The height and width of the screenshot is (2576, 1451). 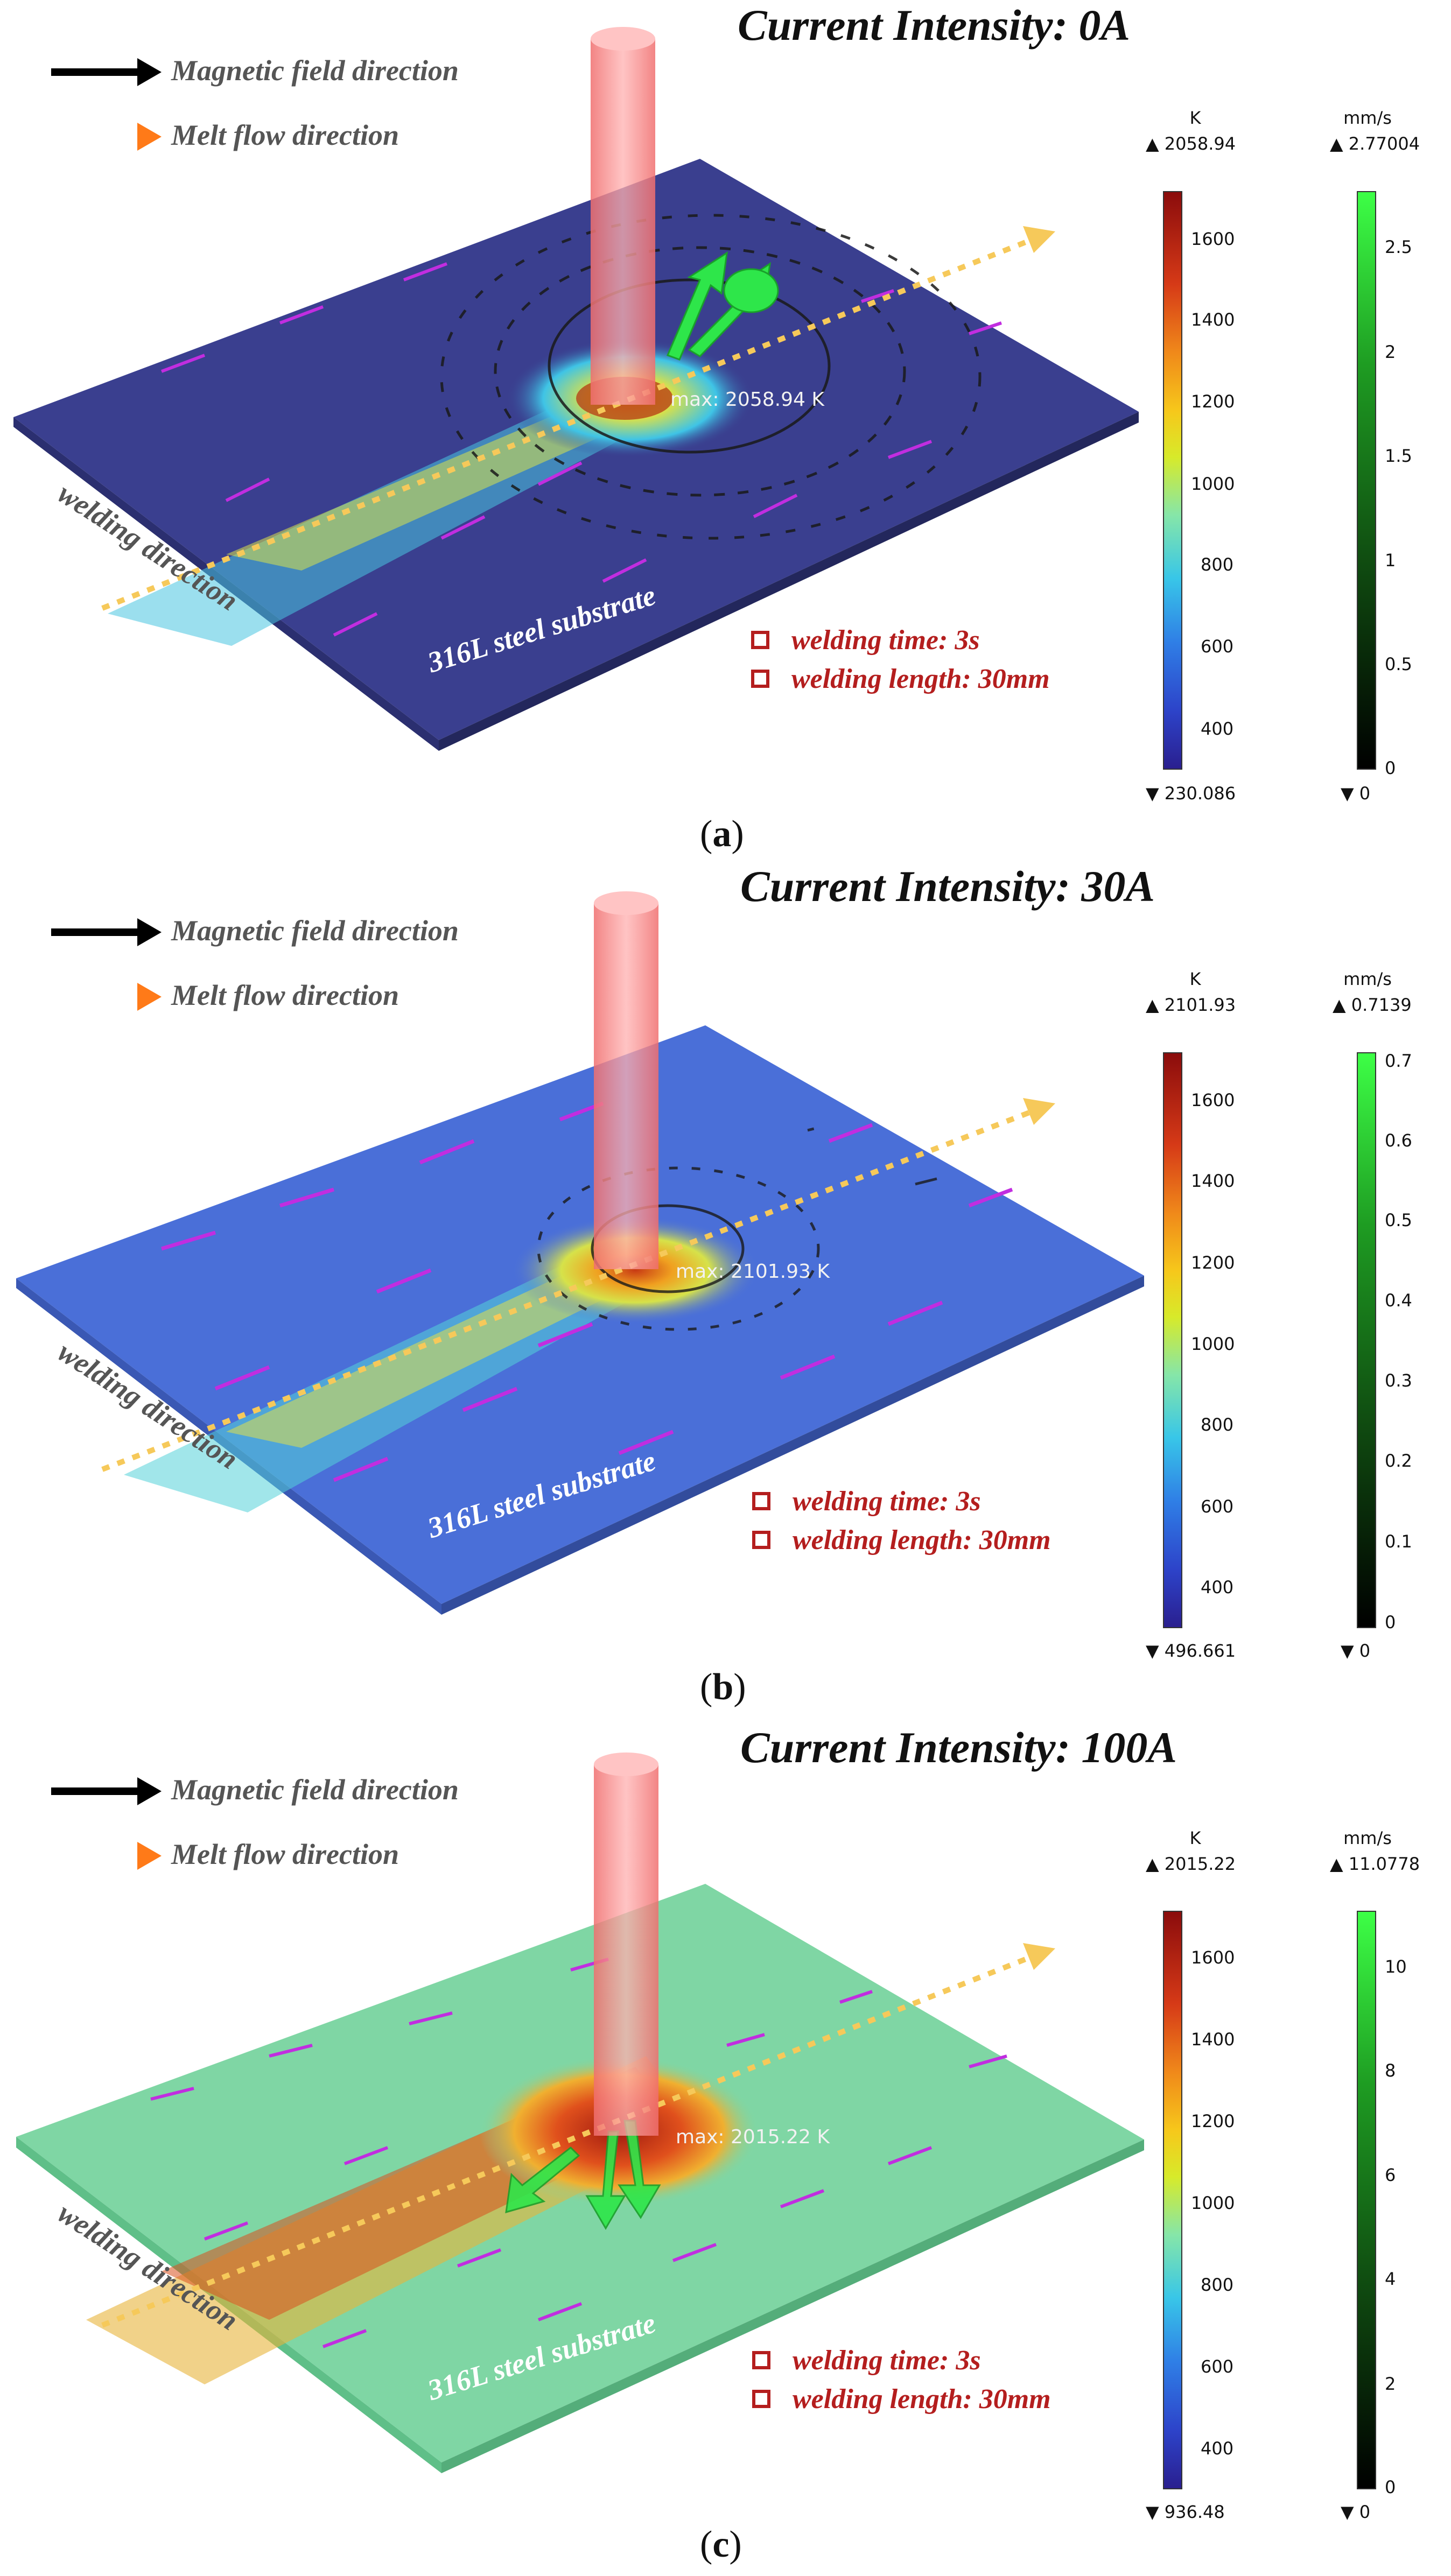 I want to click on temp-tick: 800, so click(x=1217, y=2285).